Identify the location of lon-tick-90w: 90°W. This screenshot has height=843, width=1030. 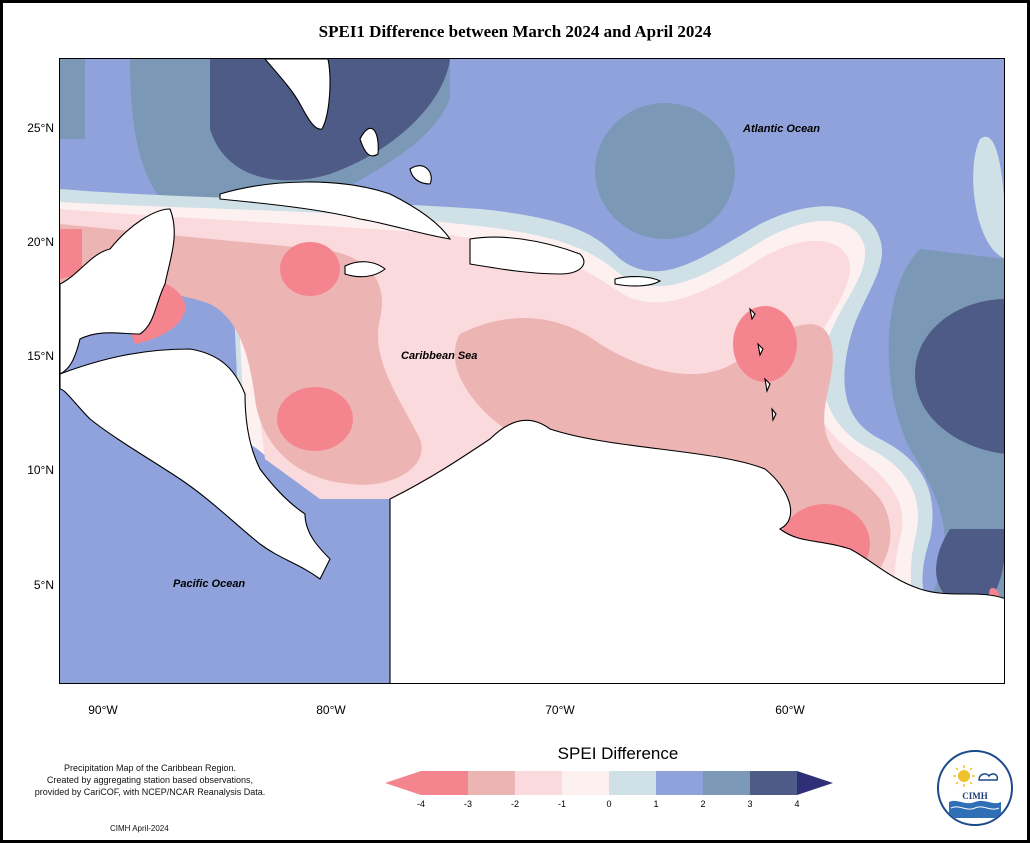
(103, 710).